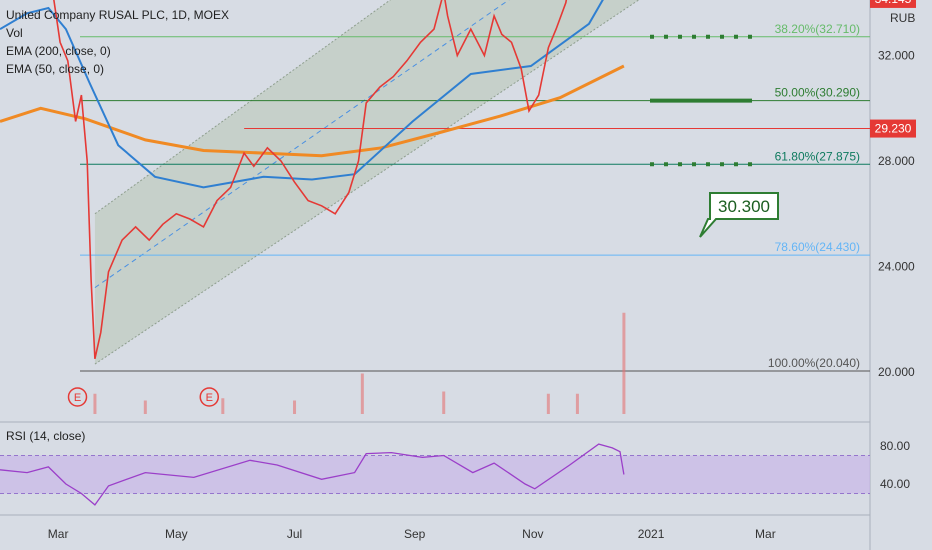  Describe the element at coordinates (896, 161) in the screenshot. I see `price-tick-label: 28.000` at that location.